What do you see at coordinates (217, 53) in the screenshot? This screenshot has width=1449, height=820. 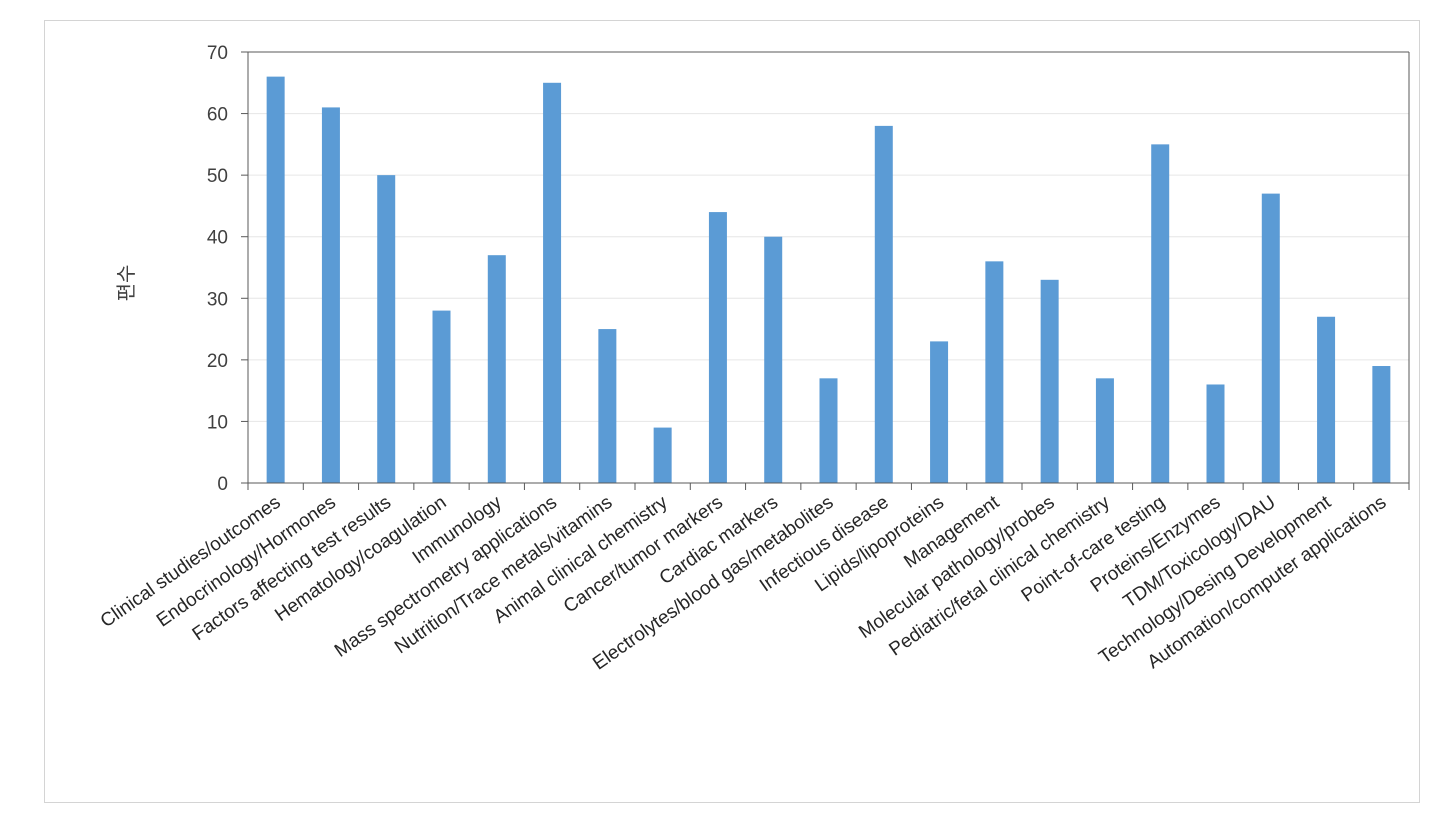 I see `y-tick-label: 70` at bounding box center [217, 53].